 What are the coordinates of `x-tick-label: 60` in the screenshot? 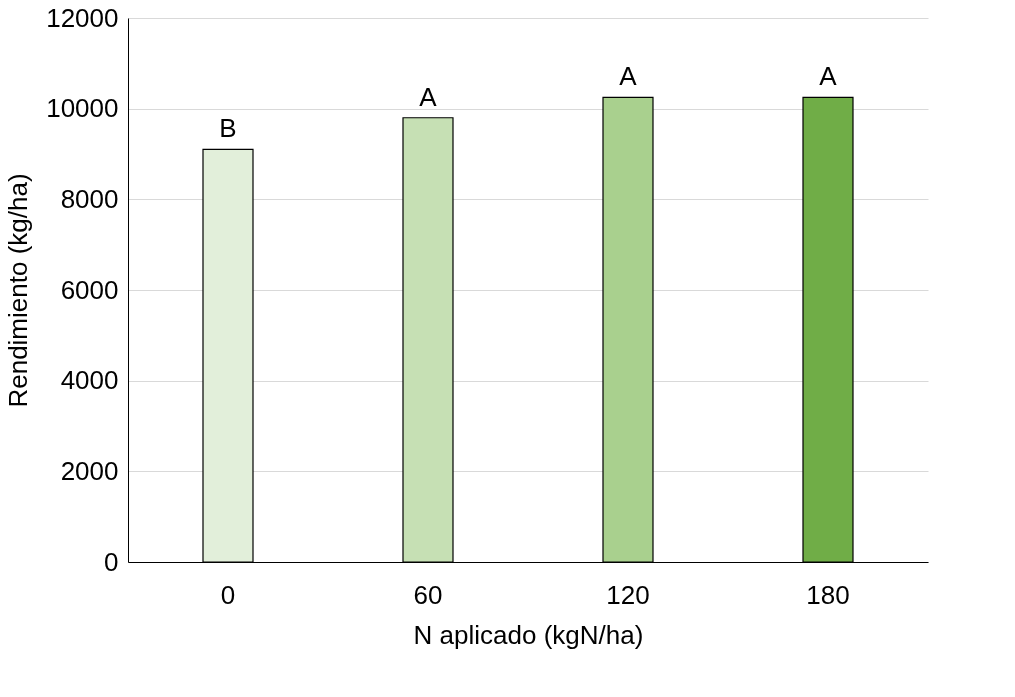 It's located at (428, 594).